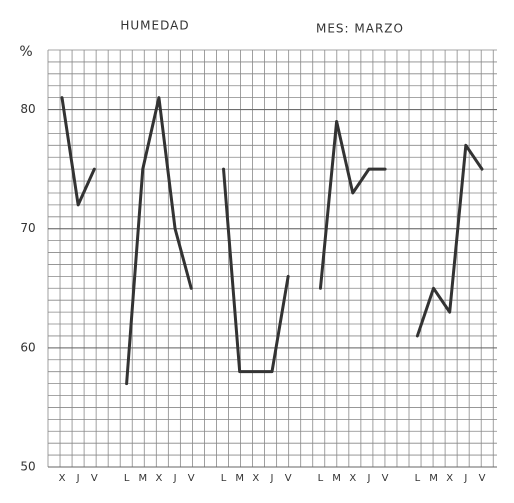 The width and height of the screenshot is (514, 503). I want to click on annotation: MES: MARZO, so click(360, 29).